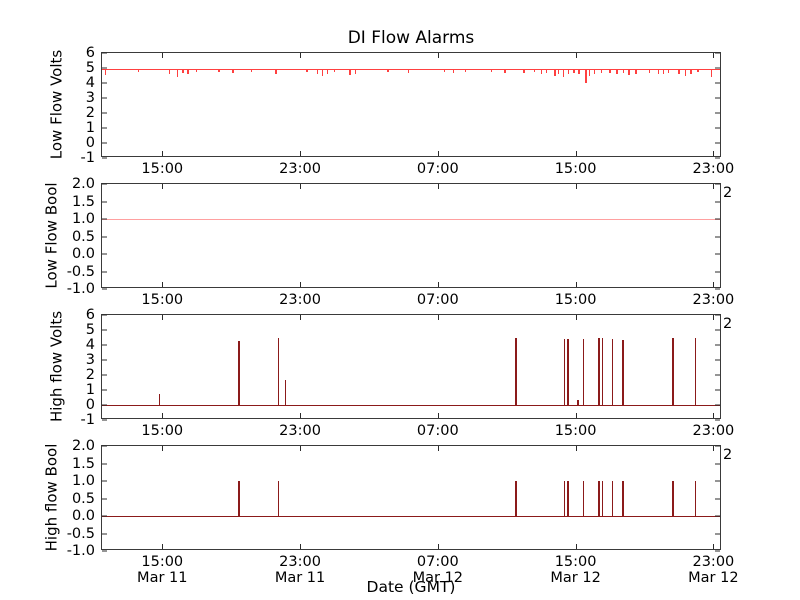 This screenshot has height=600, width=800. I want to click on plot-area-high-flow-bool, so click(411, 497).